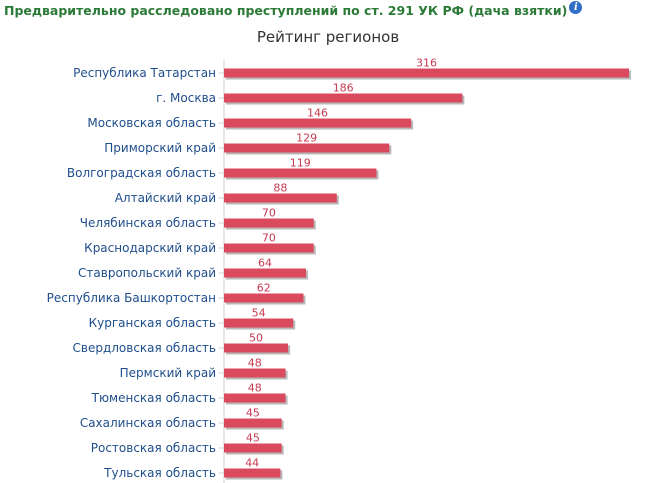 The image size is (656, 483). I want to click on category-label: Тюменская область, so click(153, 398).